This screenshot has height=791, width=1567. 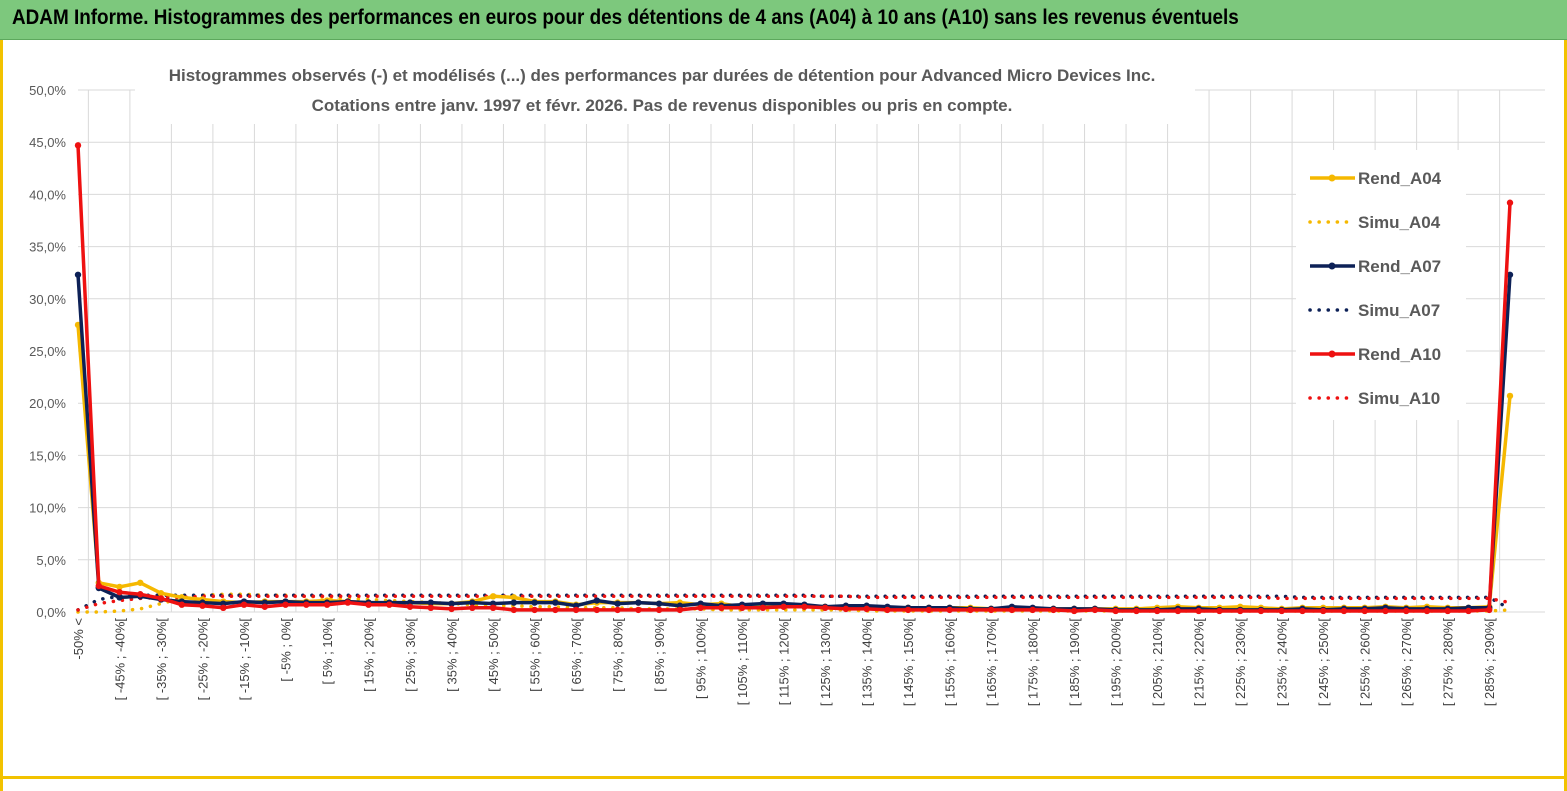 What do you see at coordinates (47, 142) in the screenshot?
I see `y-tick-label: 45,0%` at bounding box center [47, 142].